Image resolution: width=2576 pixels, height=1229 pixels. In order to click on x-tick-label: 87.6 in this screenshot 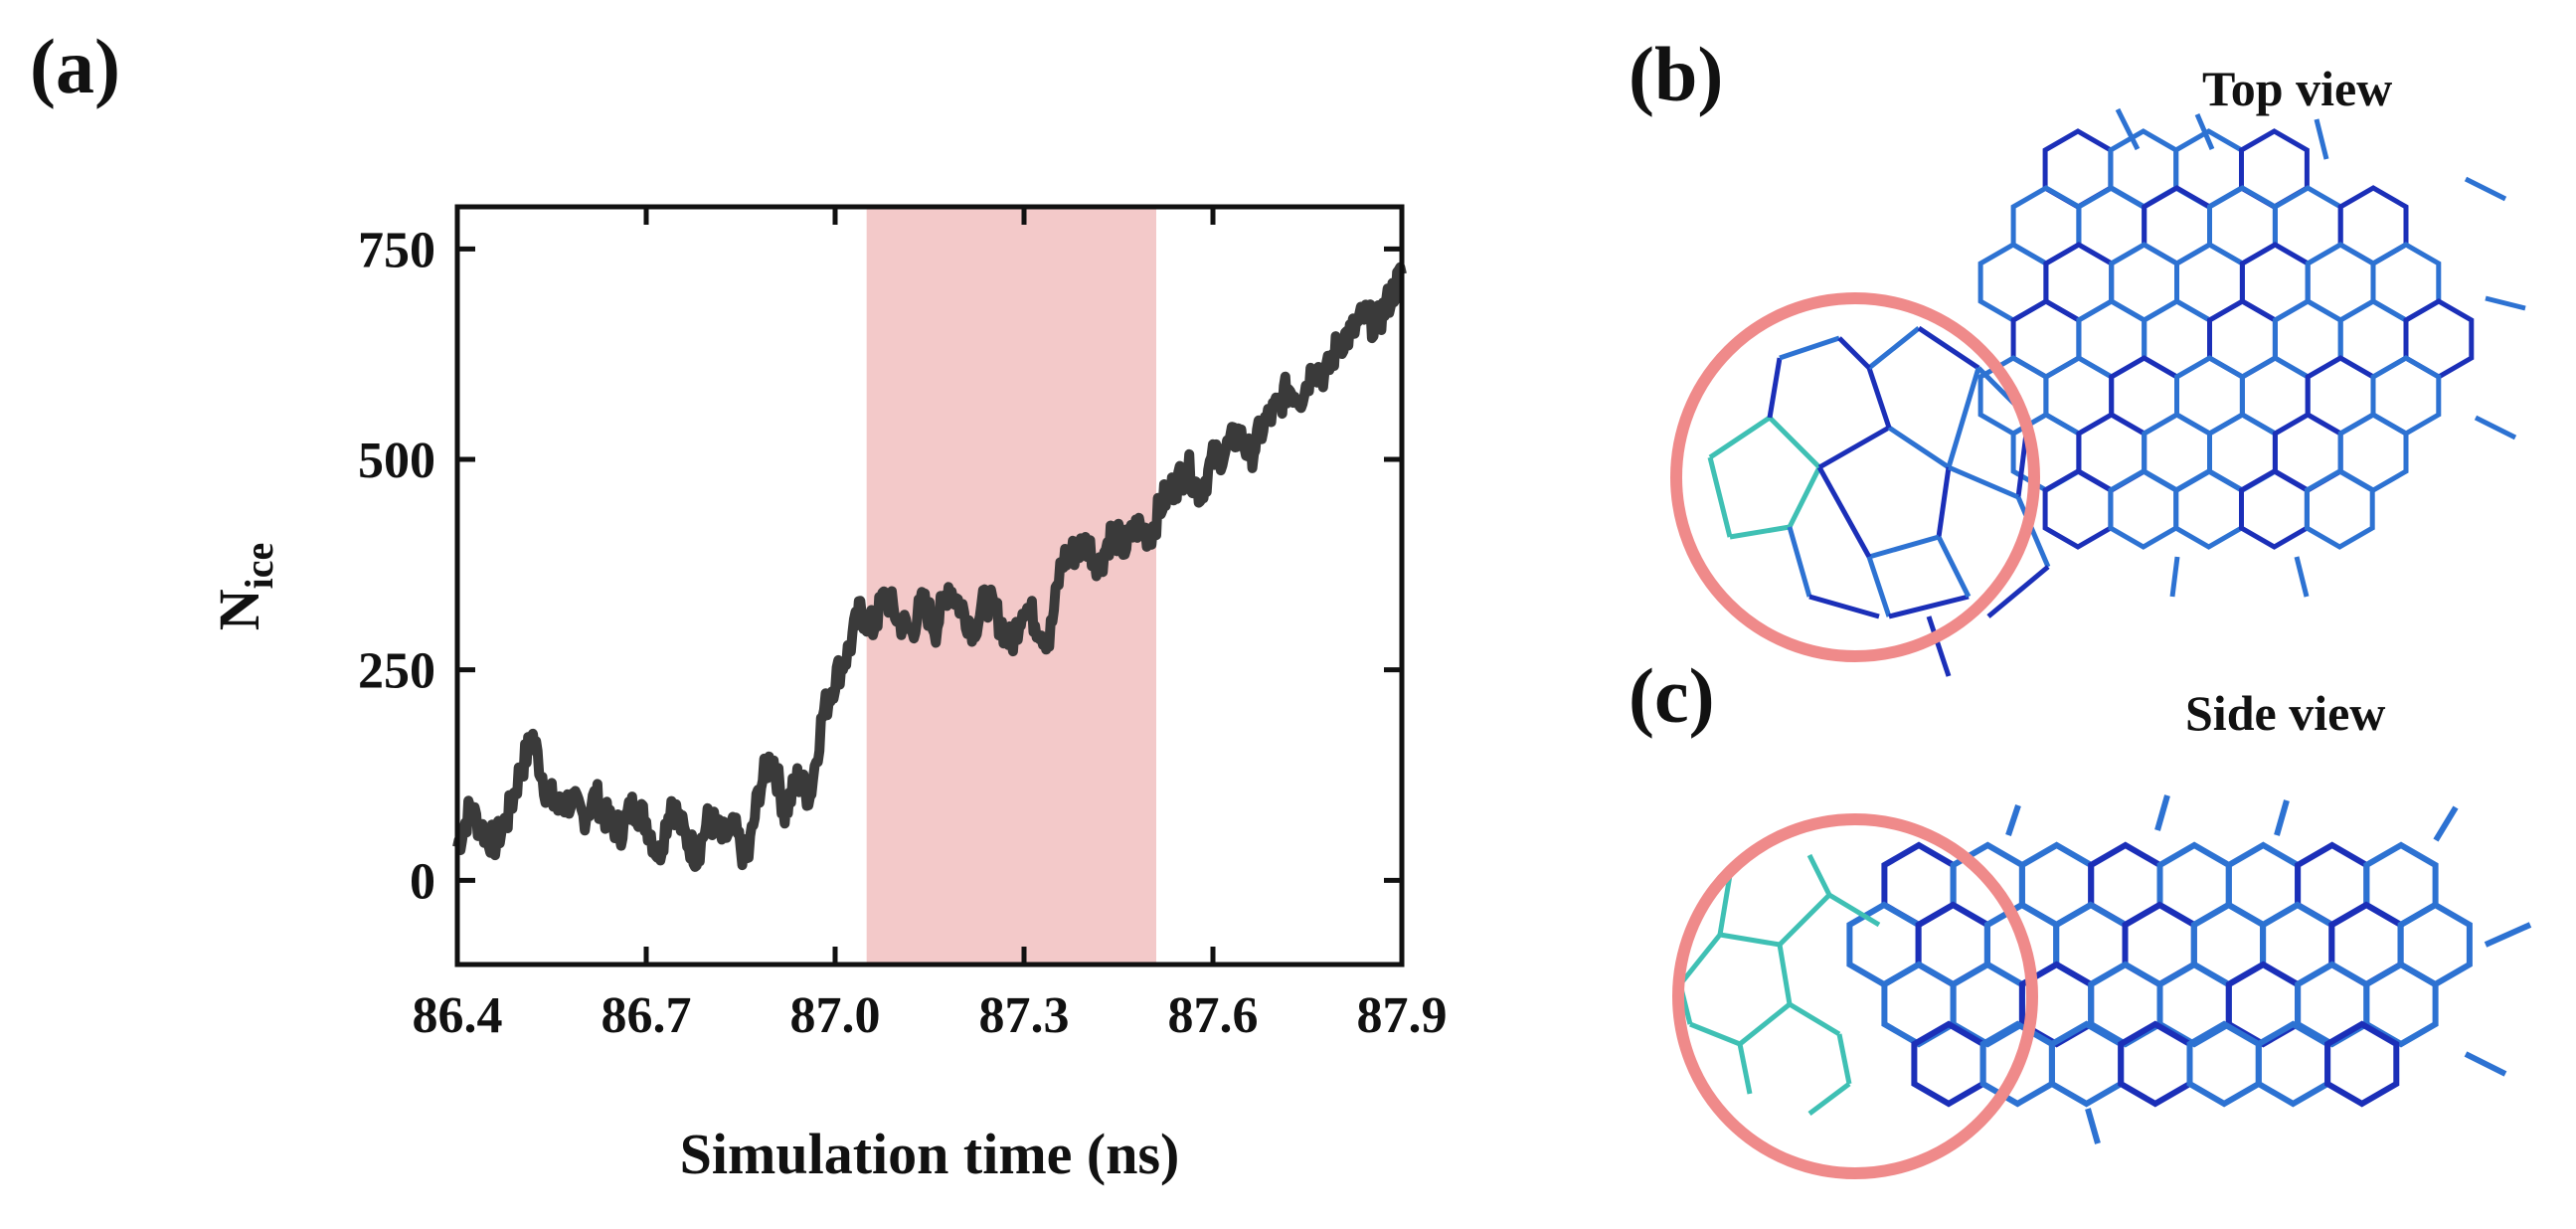, I will do `click(1213, 1015)`.